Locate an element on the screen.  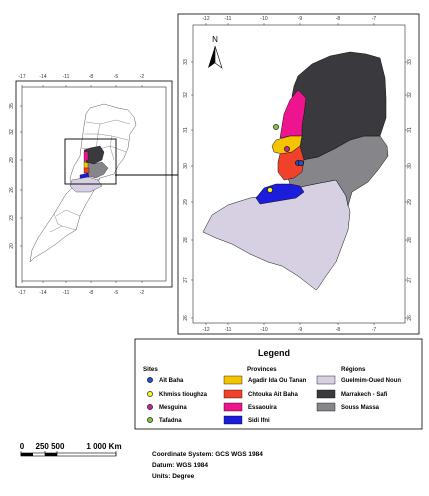
scale-label-1000-km: 1 000 Km is located at coordinates (103, 446).